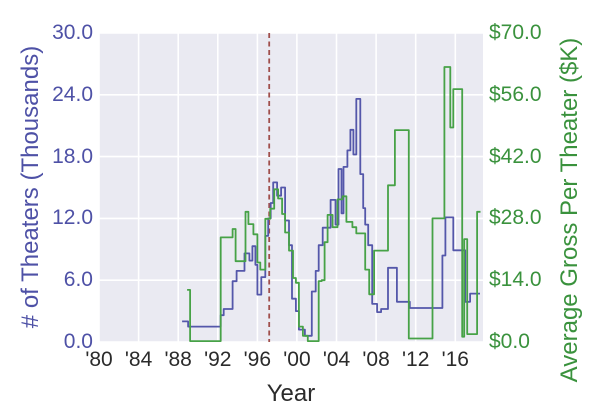  I want to click on tick-label: '12, so click(416, 359).